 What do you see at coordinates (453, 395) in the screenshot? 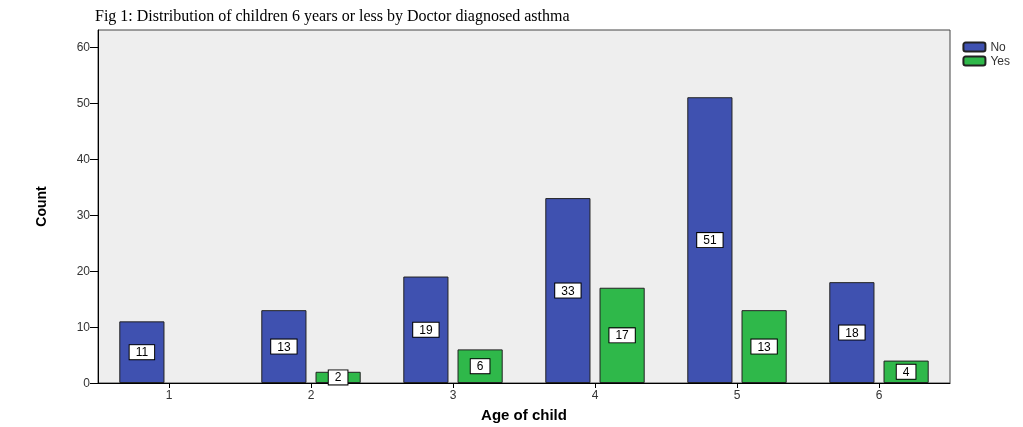
I see `x-tick-label: 3` at bounding box center [453, 395].